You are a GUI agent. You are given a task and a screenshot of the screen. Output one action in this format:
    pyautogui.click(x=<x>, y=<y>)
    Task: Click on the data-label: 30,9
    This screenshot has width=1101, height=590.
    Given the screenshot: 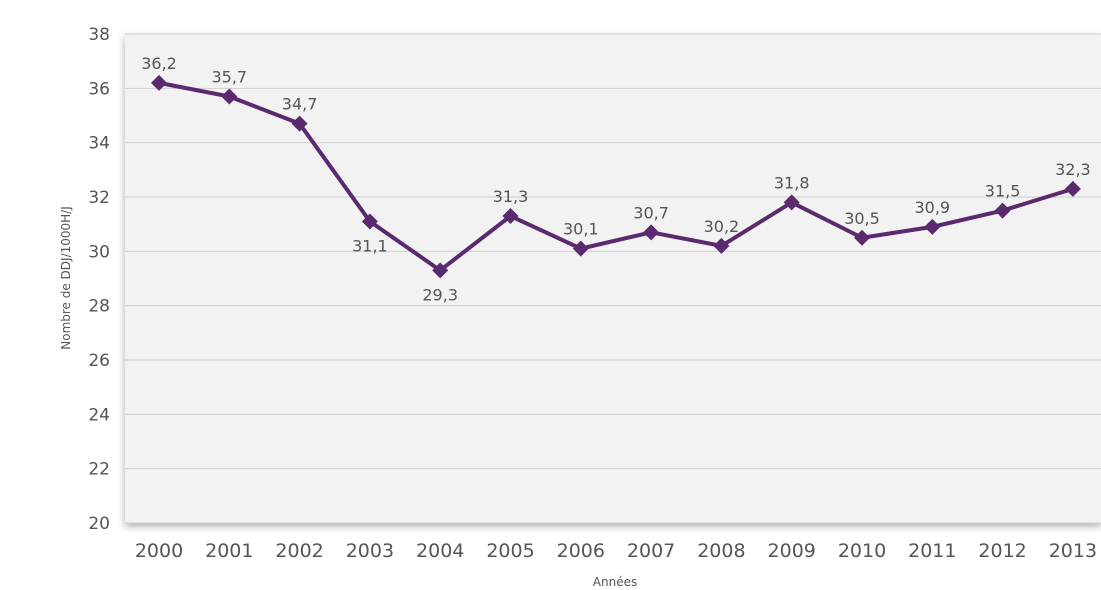 What is the action you would take?
    pyautogui.click(x=932, y=207)
    